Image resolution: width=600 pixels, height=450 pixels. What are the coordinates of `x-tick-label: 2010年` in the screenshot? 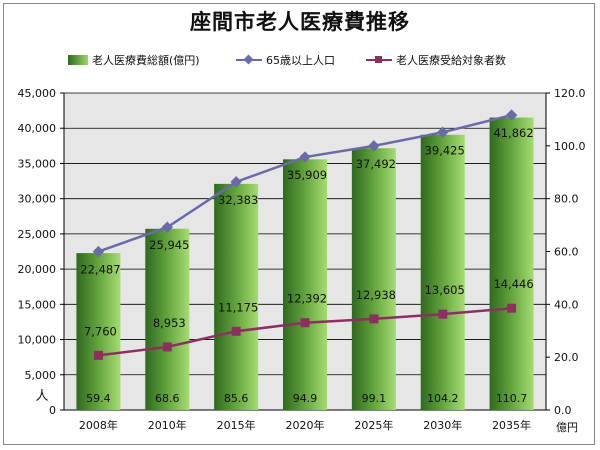 It's located at (167, 425).